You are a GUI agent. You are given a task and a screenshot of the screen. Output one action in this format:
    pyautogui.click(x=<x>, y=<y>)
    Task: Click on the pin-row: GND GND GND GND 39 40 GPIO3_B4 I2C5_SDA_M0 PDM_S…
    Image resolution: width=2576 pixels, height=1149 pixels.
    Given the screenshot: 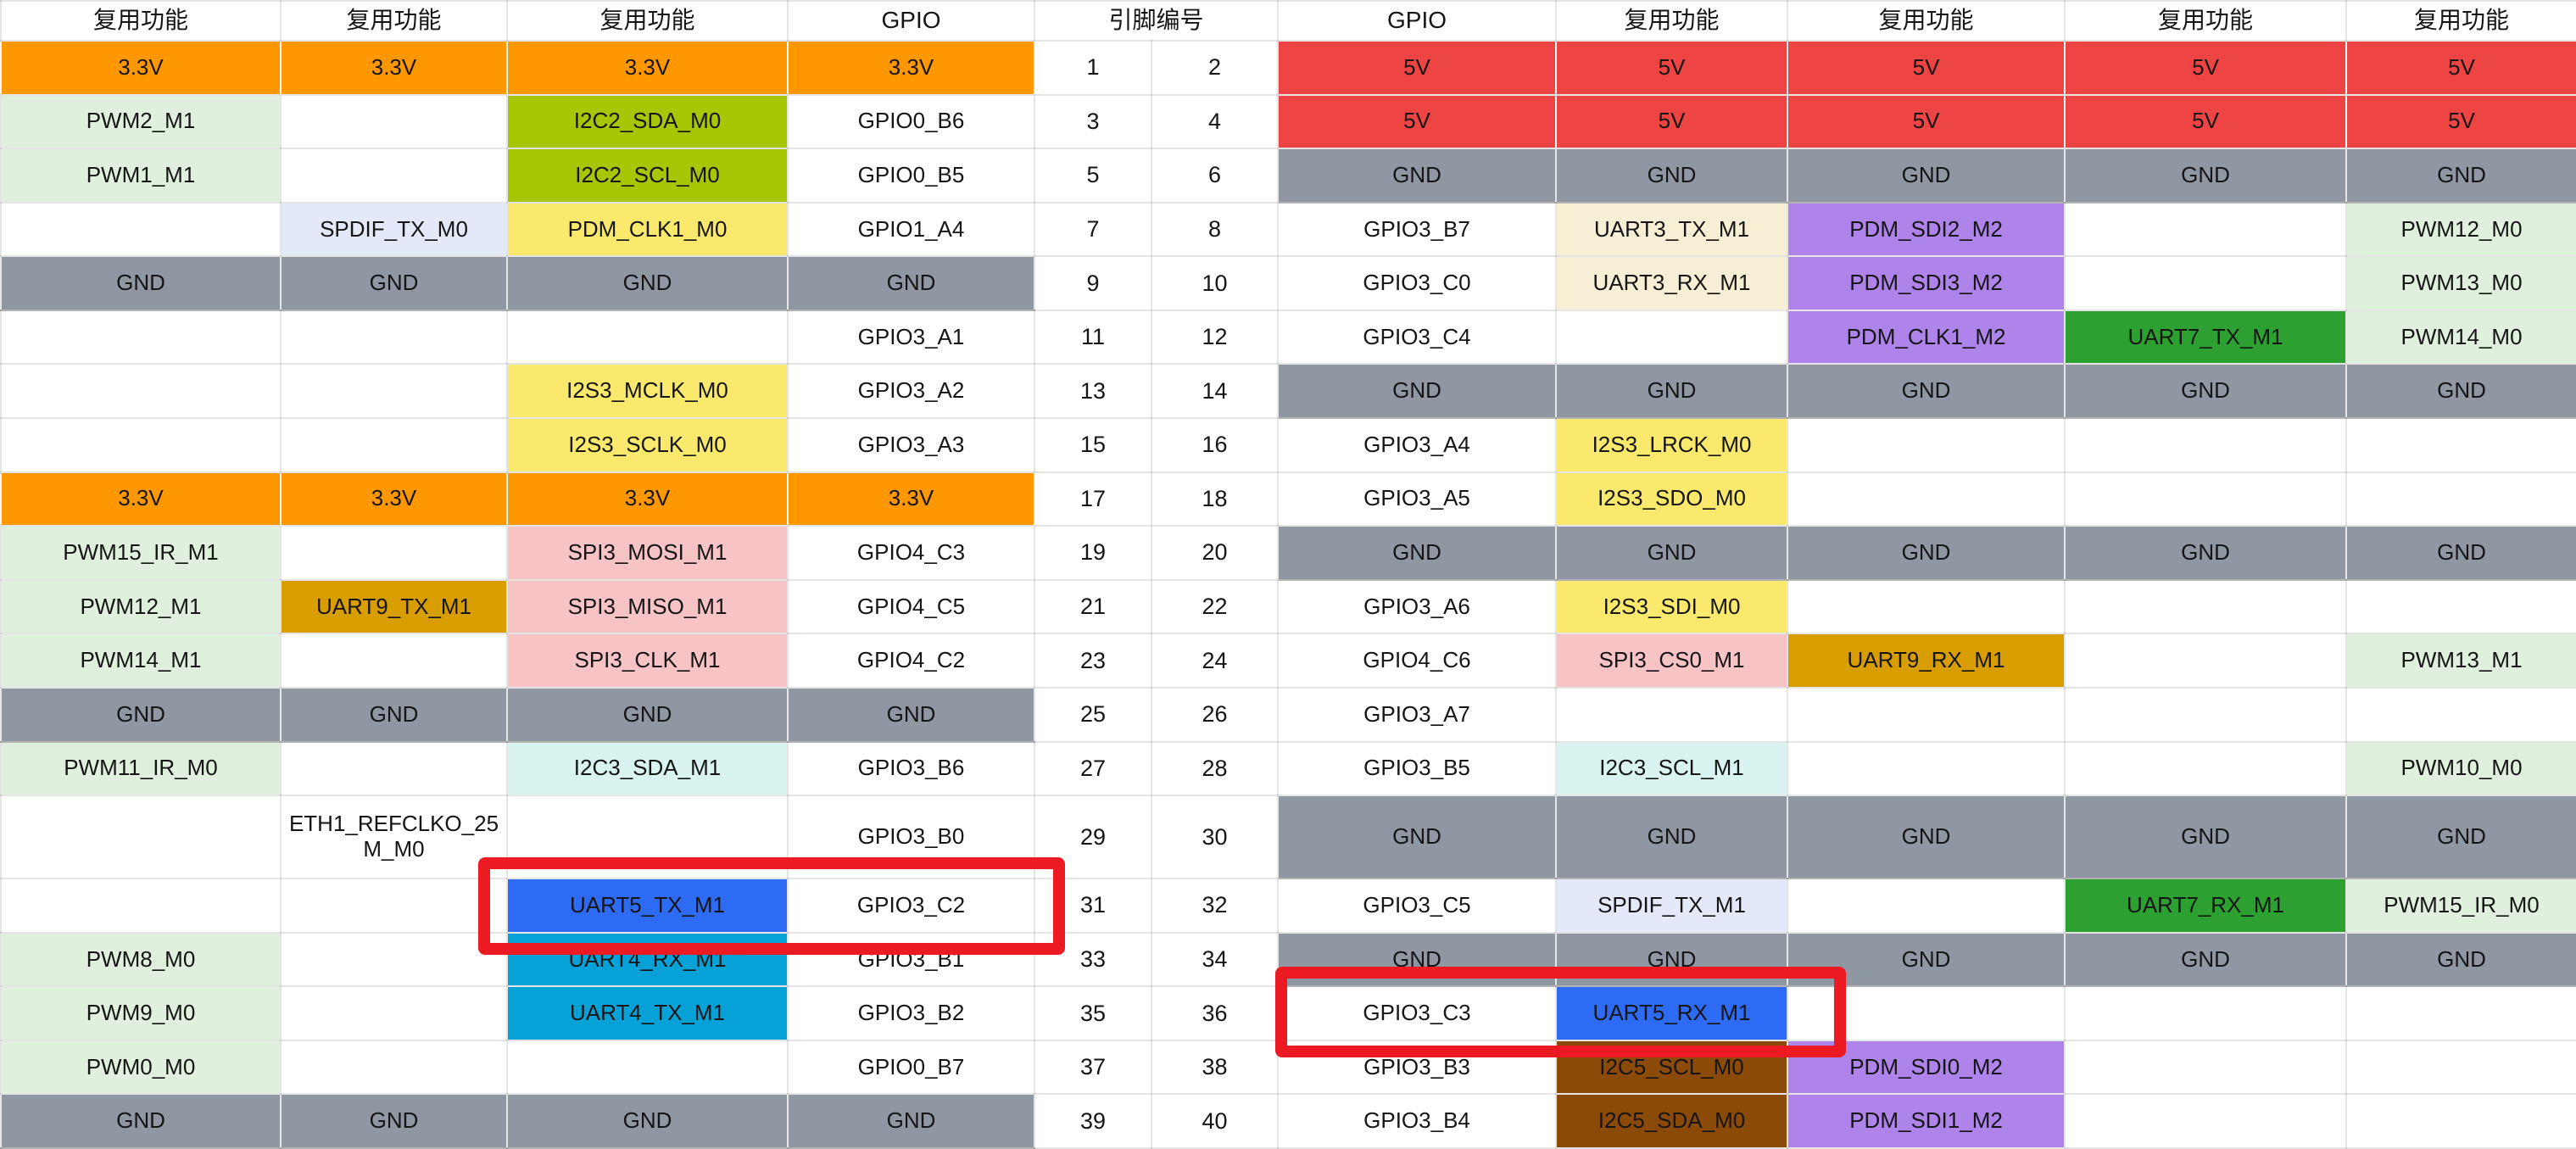 What is the action you would take?
    pyautogui.click(x=1288, y=1121)
    